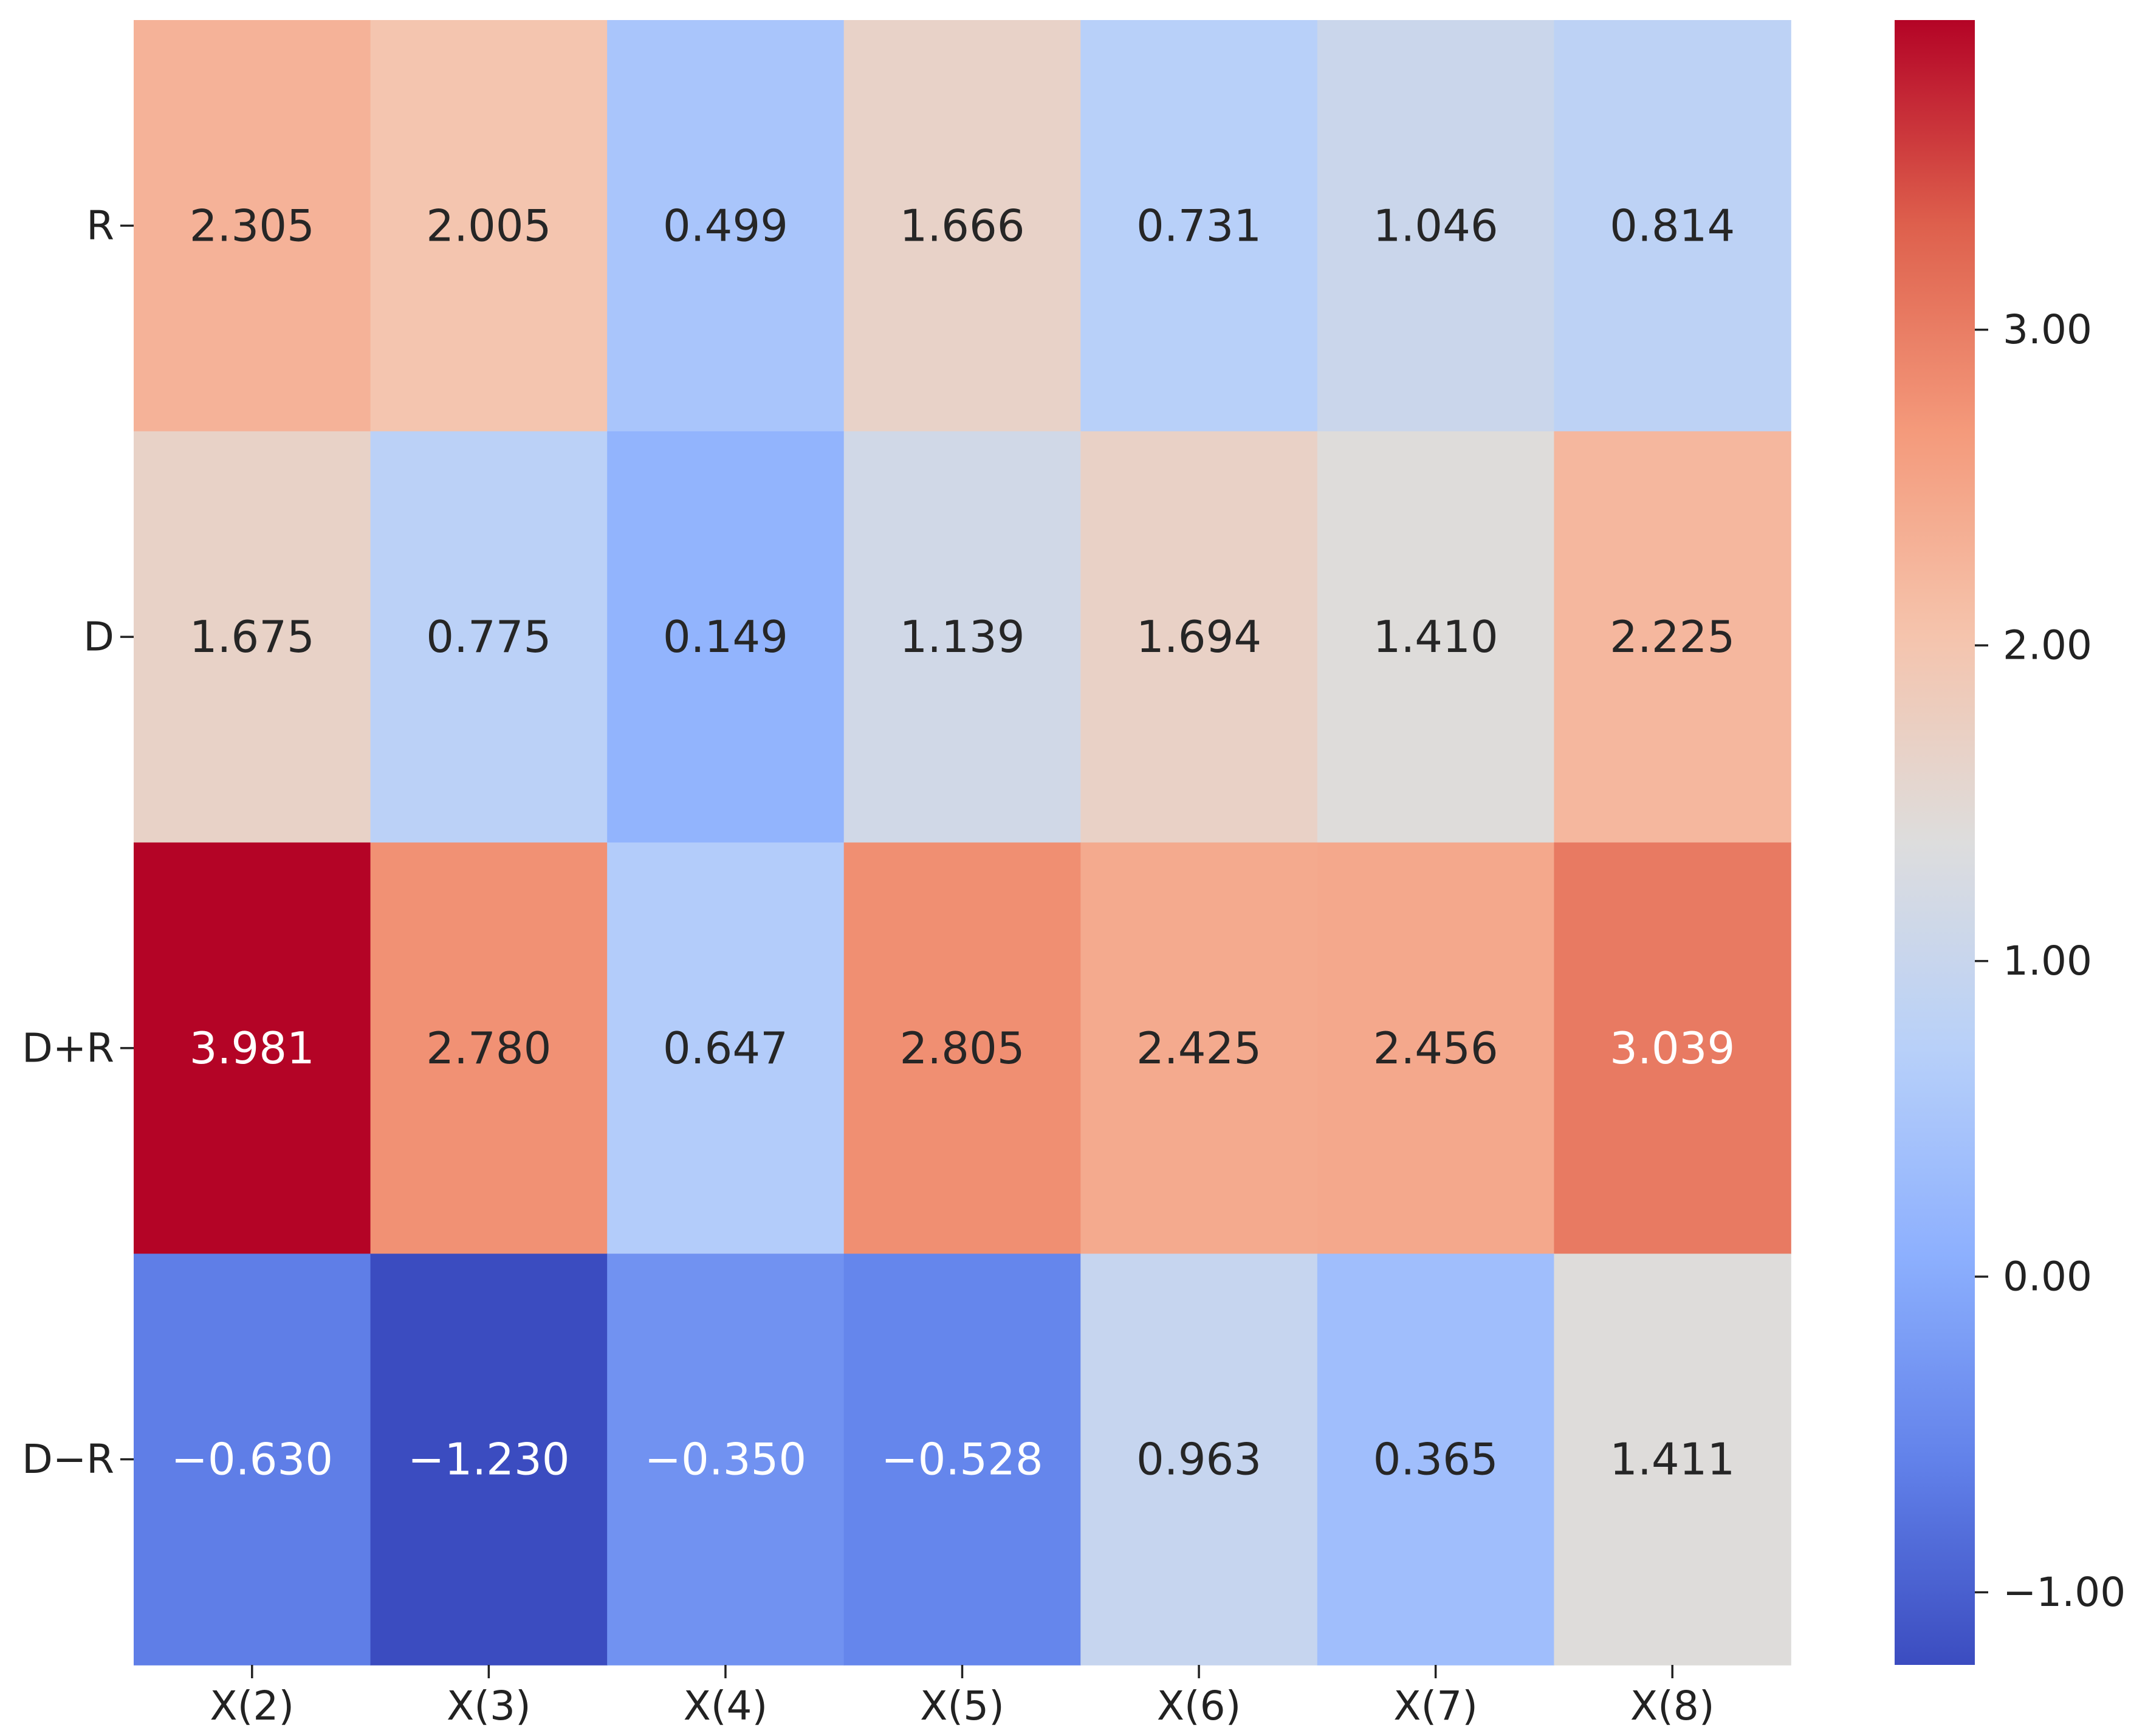 The image size is (2131, 1736). I want to click on cell-value-label: 0.149, so click(725, 637).